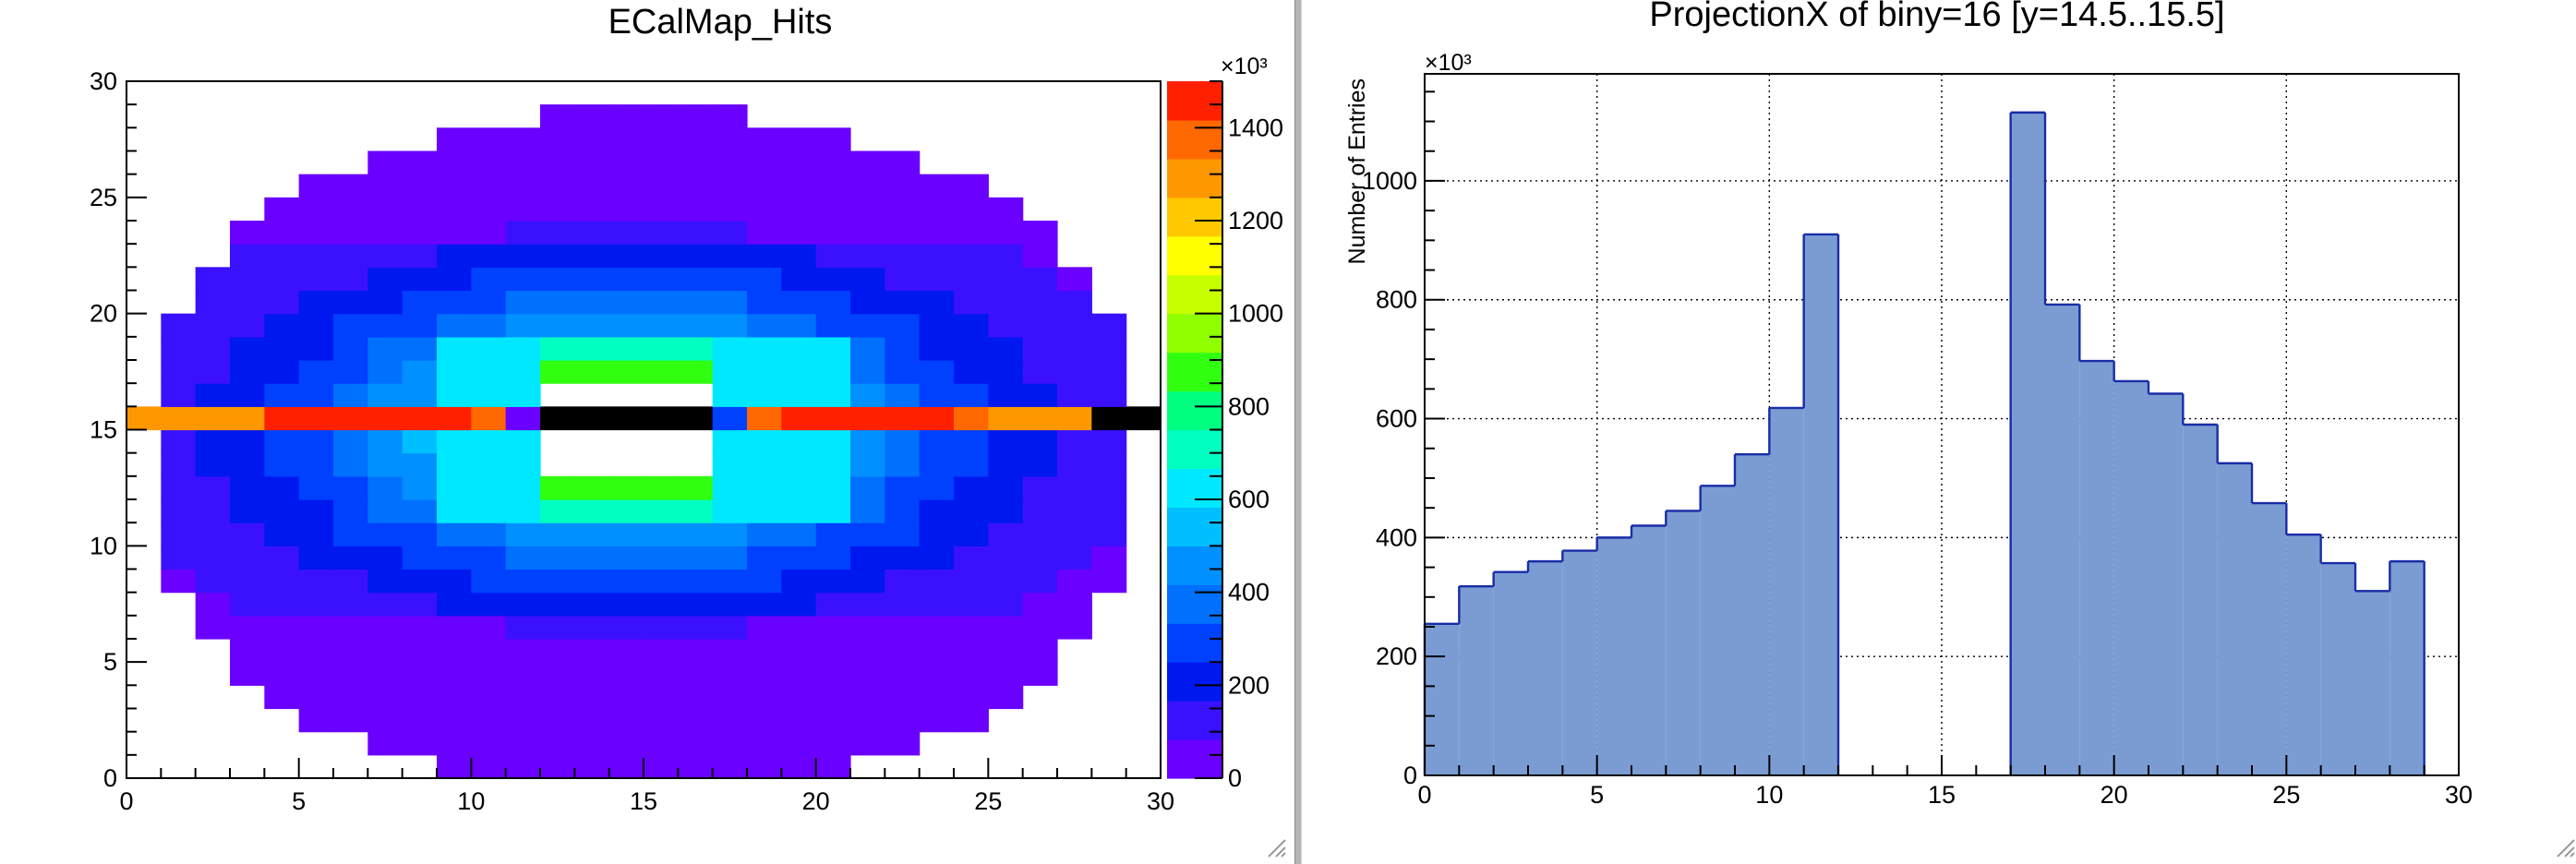  I want to click on projection-x-tick-label: 0, so click(1424, 795).